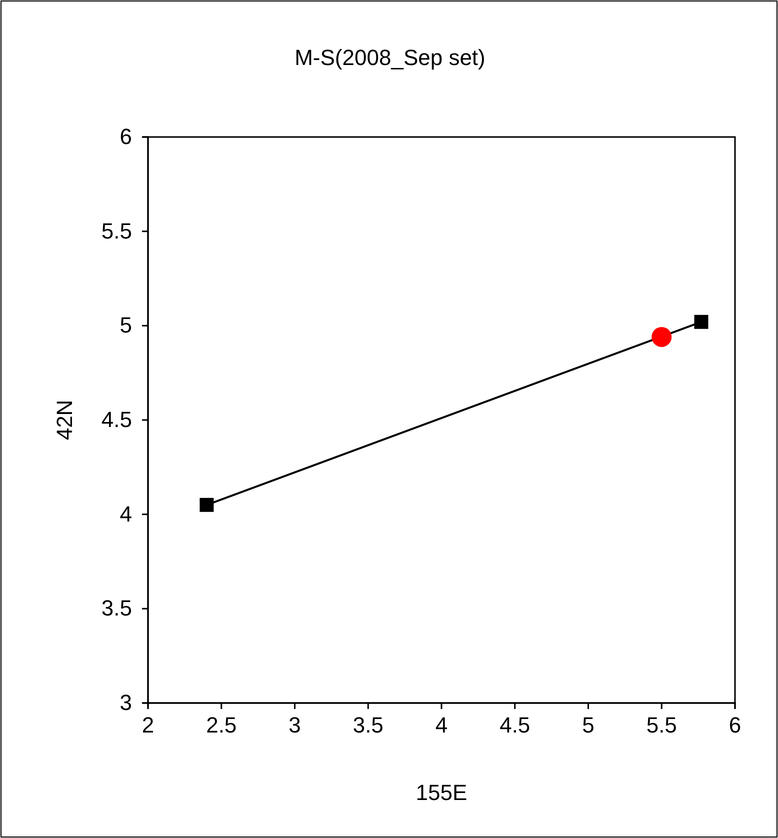  Describe the element at coordinates (126, 513) in the screenshot. I see `y-tick-label: 4` at that location.